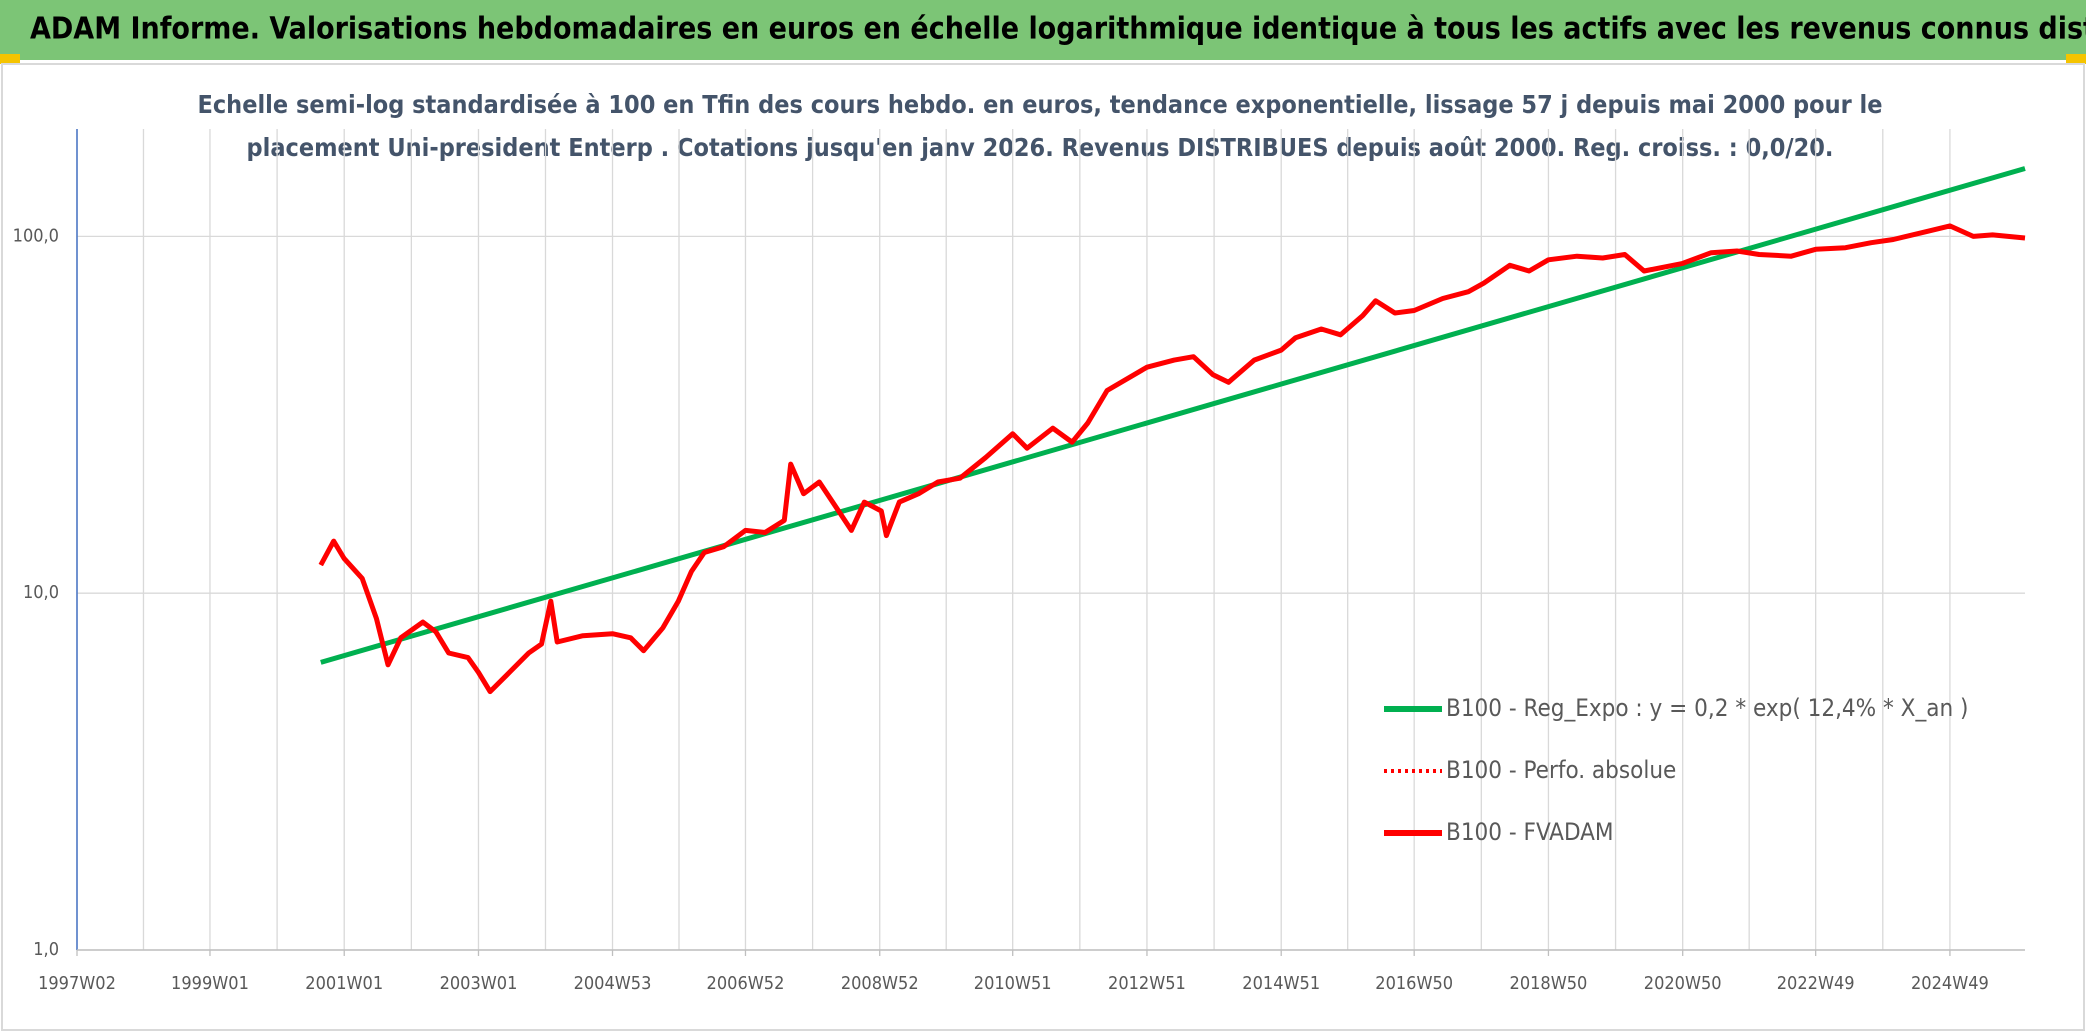  What do you see at coordinates (613, 983) in the screenshot?
I see `x-tick-label: 2004W53` at bounding box center [613, 983].